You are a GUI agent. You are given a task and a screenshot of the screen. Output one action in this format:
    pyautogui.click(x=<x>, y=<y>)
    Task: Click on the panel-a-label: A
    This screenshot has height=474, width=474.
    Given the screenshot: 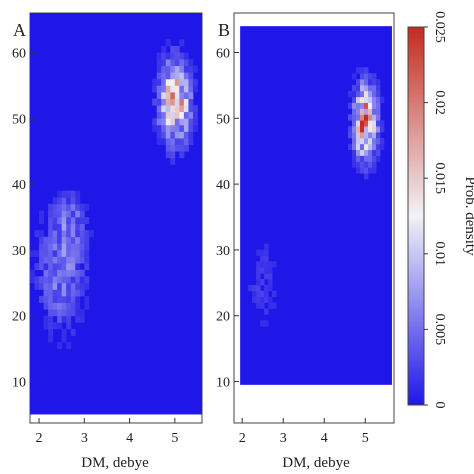 What is the action you would take?
    pyautogui.click(x=19, y=30)
    